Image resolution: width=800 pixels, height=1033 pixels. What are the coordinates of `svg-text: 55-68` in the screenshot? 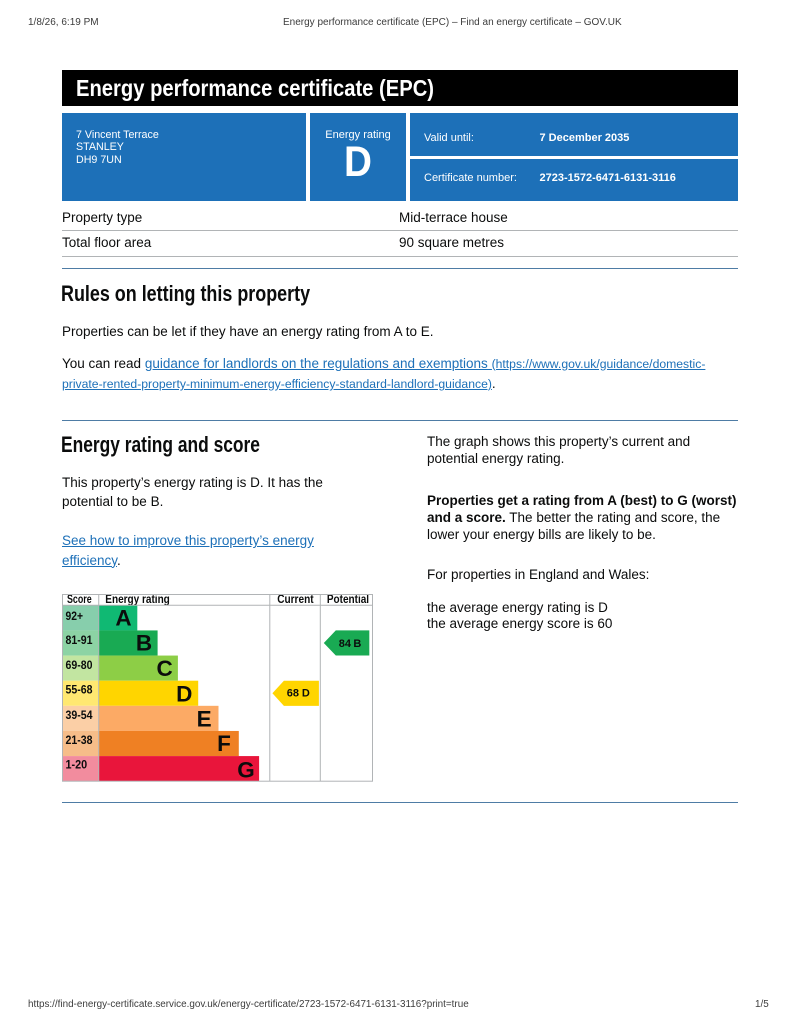 It's located at (80, 690).